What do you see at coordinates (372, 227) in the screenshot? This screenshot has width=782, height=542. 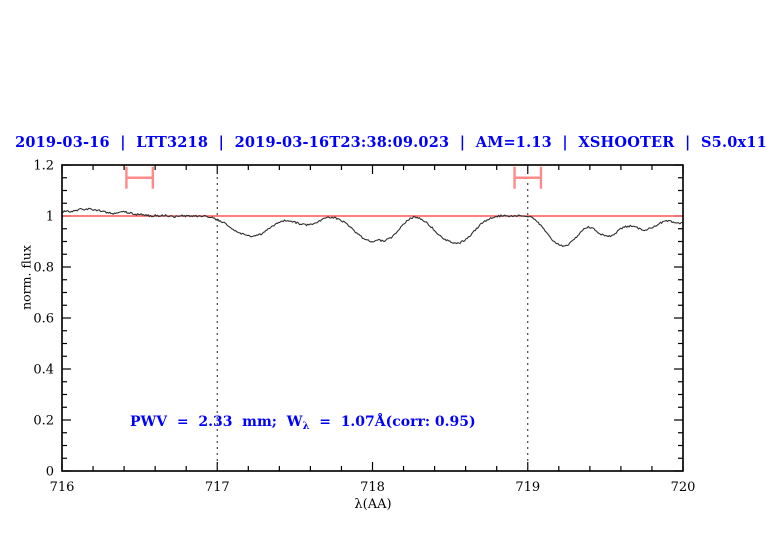 I see `spectrum-trace` at bounding box center [372, 227].